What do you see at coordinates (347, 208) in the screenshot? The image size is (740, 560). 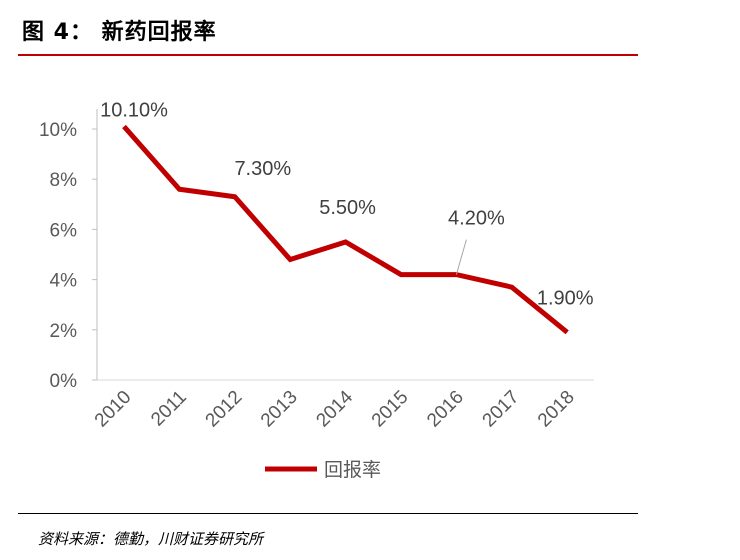 I see `data-label: 5.50%` at bounding box center [347, 208].